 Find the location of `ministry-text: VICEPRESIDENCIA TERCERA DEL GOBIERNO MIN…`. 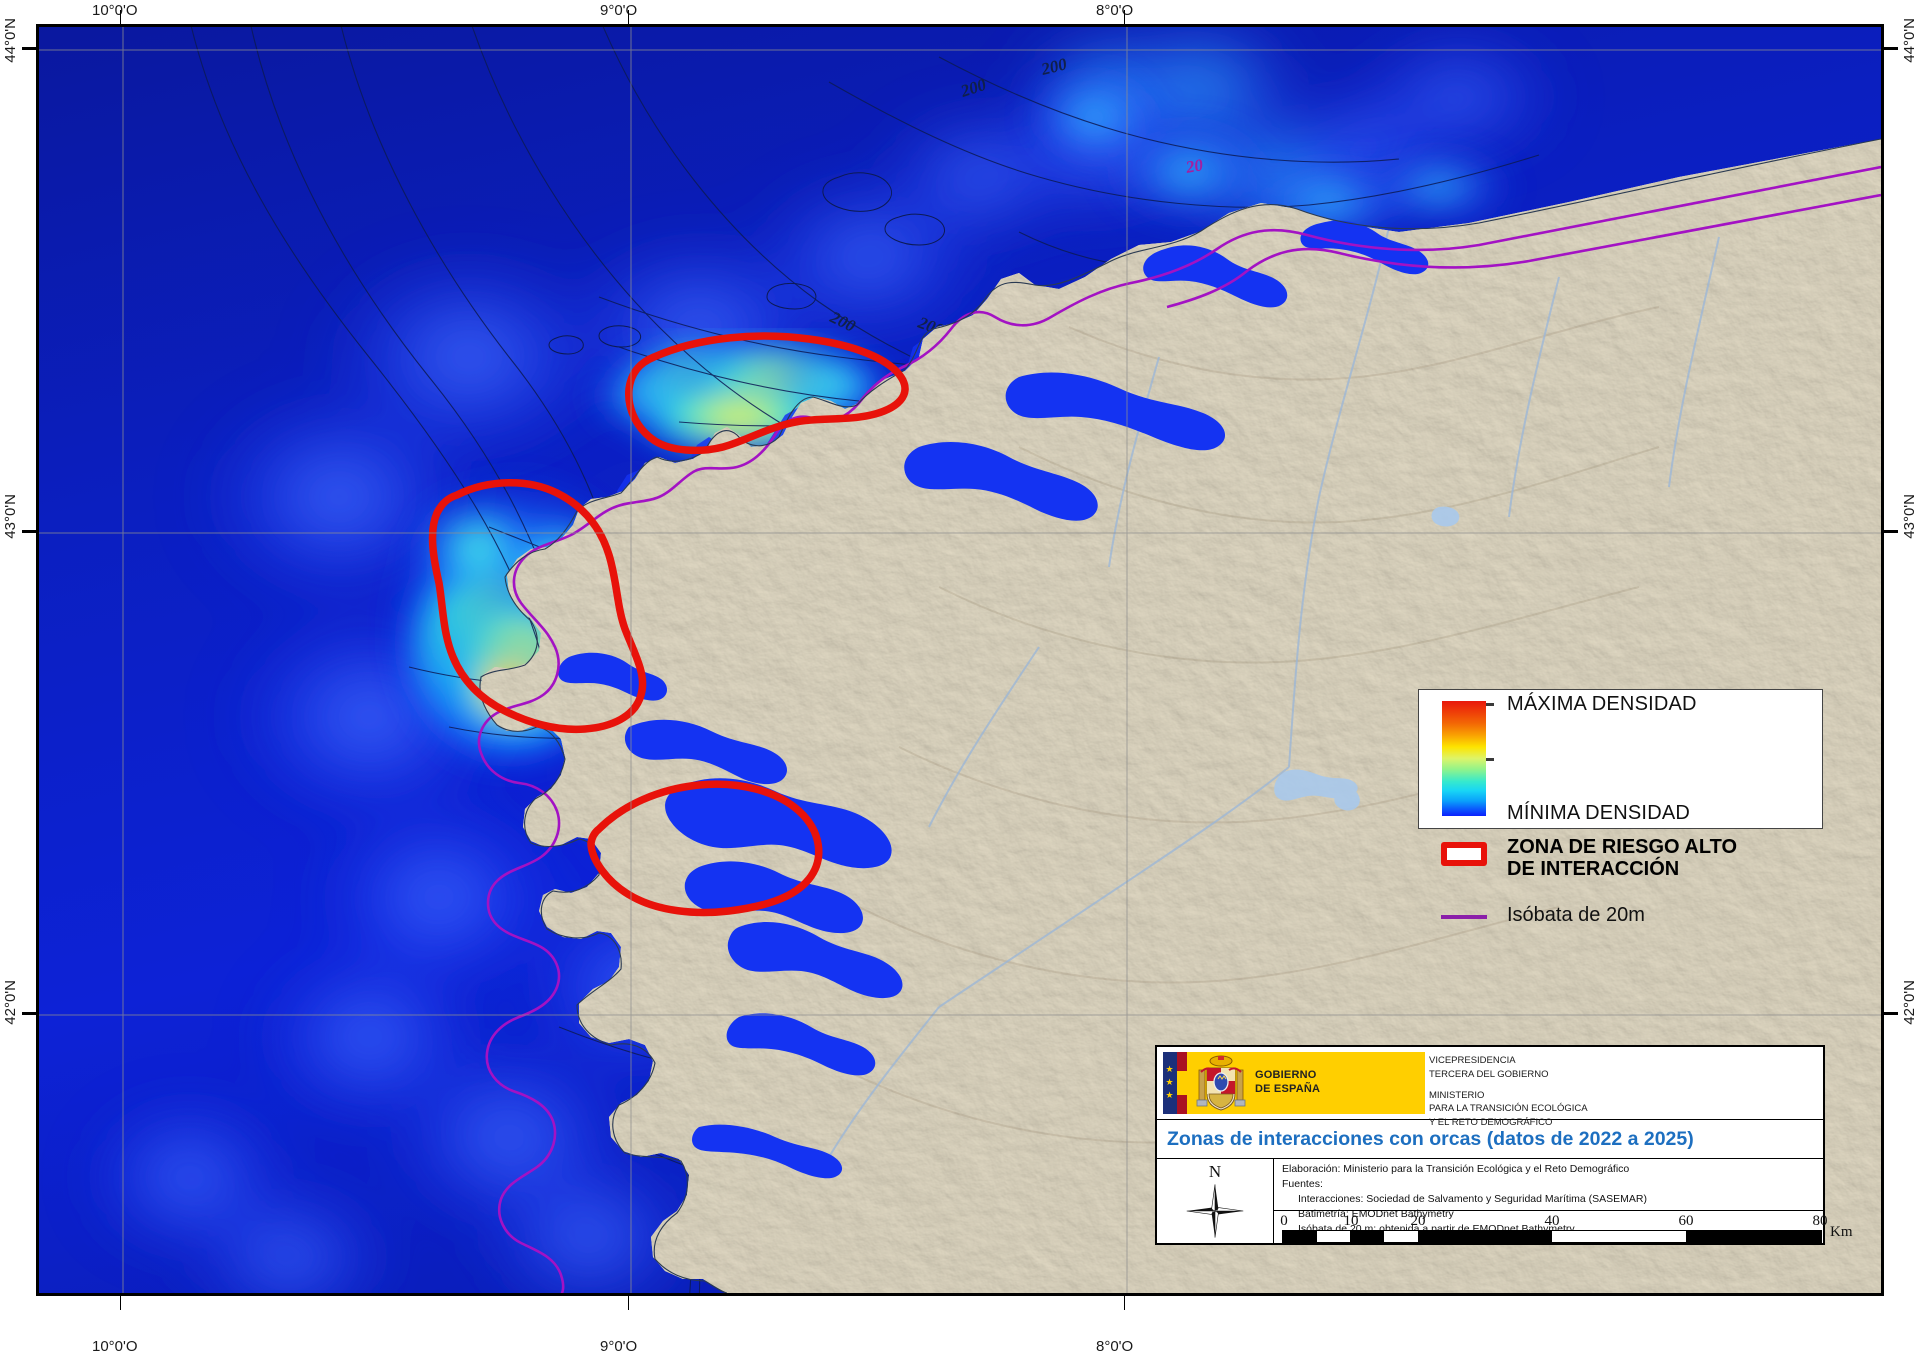

ministry-text: VICEPRESIDENCIA TERCERA DEL GOBIERNO MIN… is located at coordinates (1554, 1092).